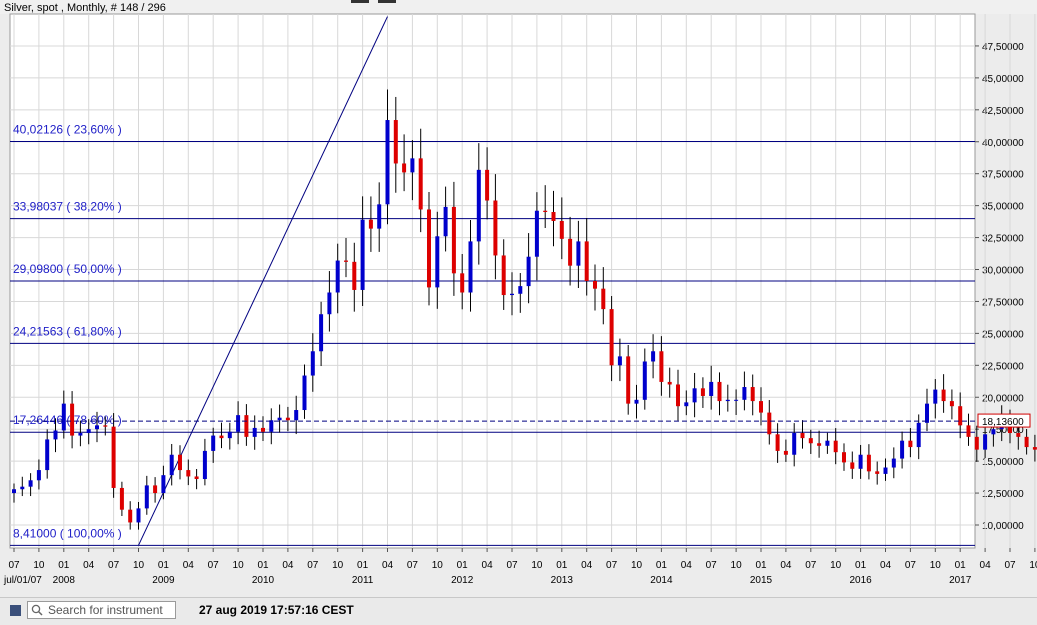 The width and height of the screenshot is (1037, 625). Describe the element at coordinates (15, 610) in the screenshot. I see `instrument-list-icon` at that location.